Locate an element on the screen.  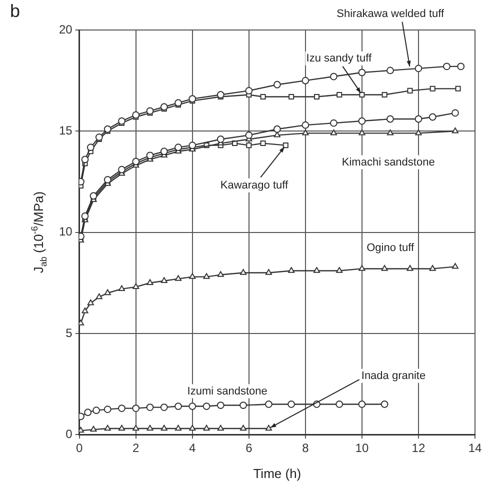
x-axis-title: Time (h) is located at coordinates (277, 474).